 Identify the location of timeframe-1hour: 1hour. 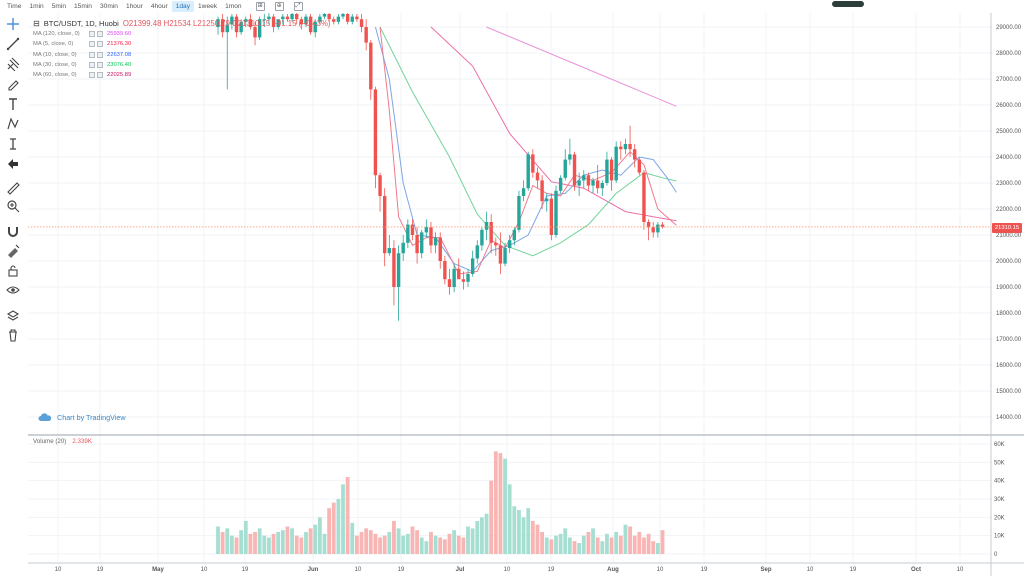
(134, 6).